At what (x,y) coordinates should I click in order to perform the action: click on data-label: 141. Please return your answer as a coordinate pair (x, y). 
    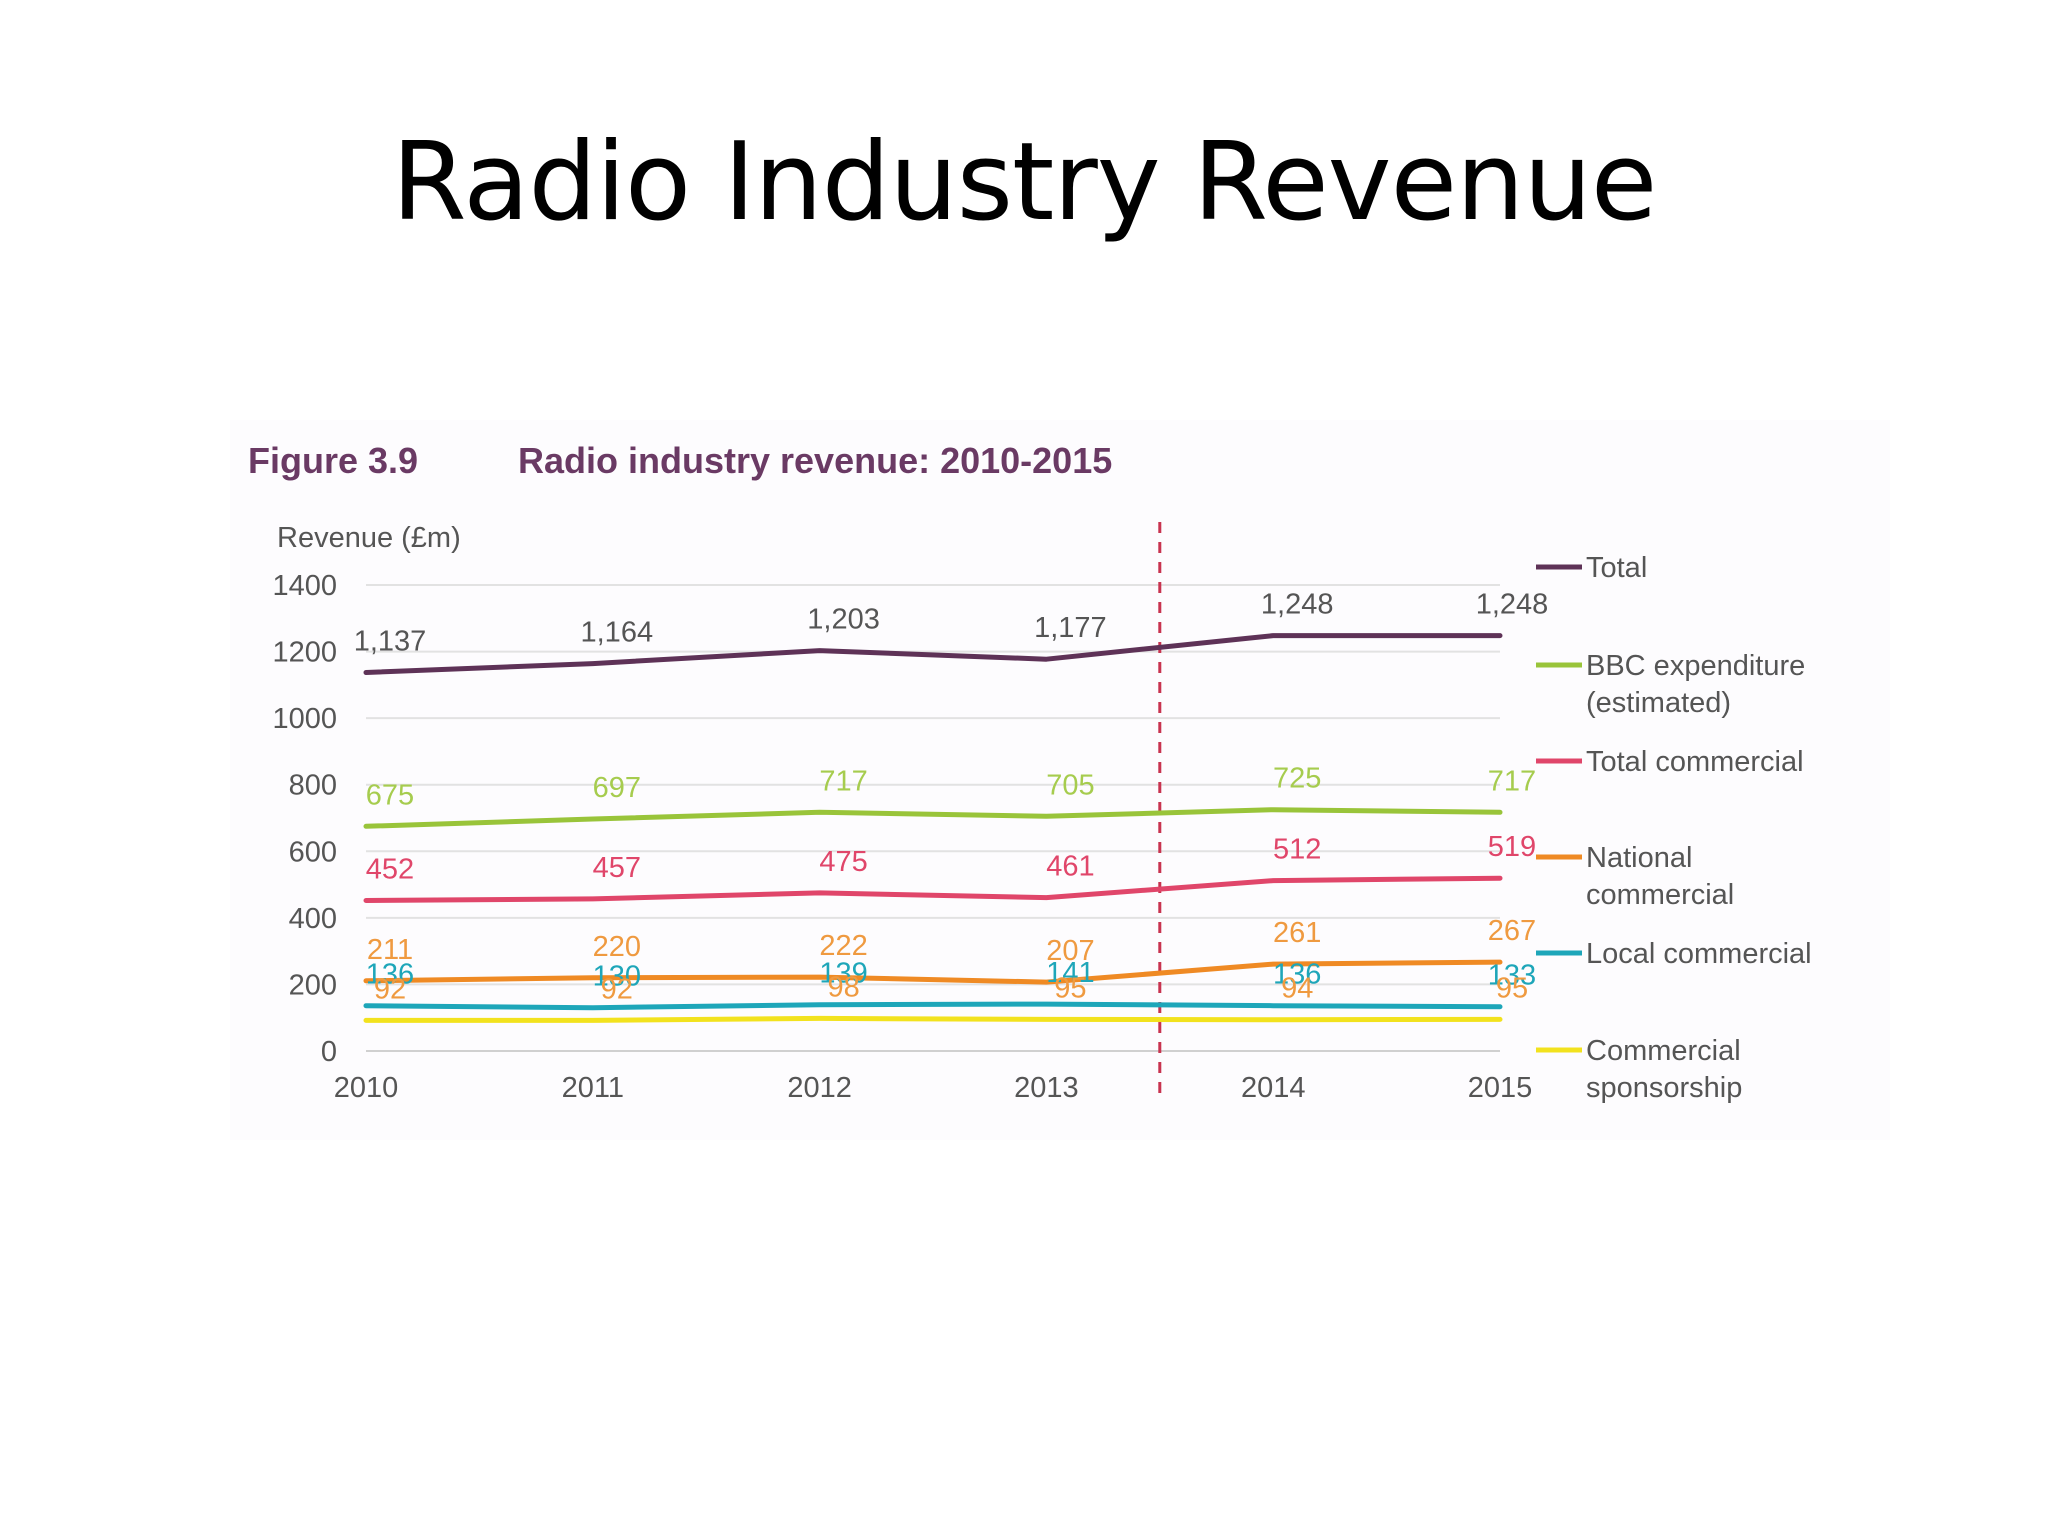
    Looking at the image, I should click on (1070, 973).